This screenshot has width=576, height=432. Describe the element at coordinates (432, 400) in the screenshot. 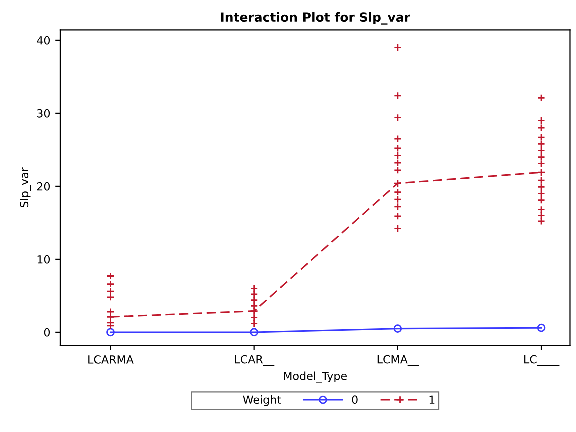

I see `legend-label: 1` at that location.